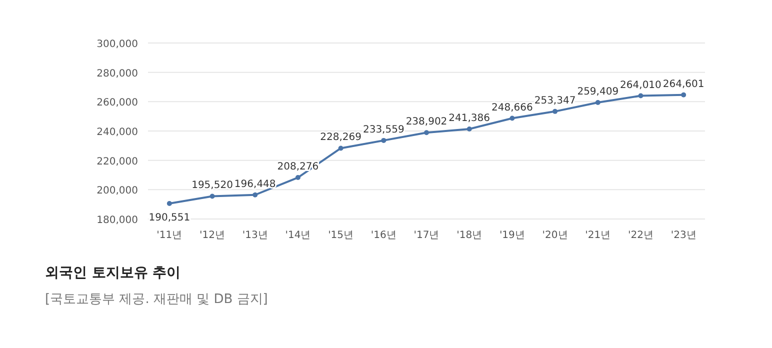 Image resolution: width=772 pixels, height=348 pixels. I want to click on x-tick-label: '20년, so click(555, 235).